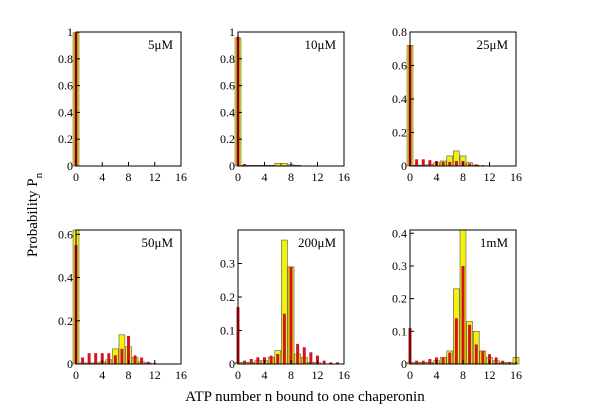  I want to click on concentration-label: 5μM, so click(160, 44).